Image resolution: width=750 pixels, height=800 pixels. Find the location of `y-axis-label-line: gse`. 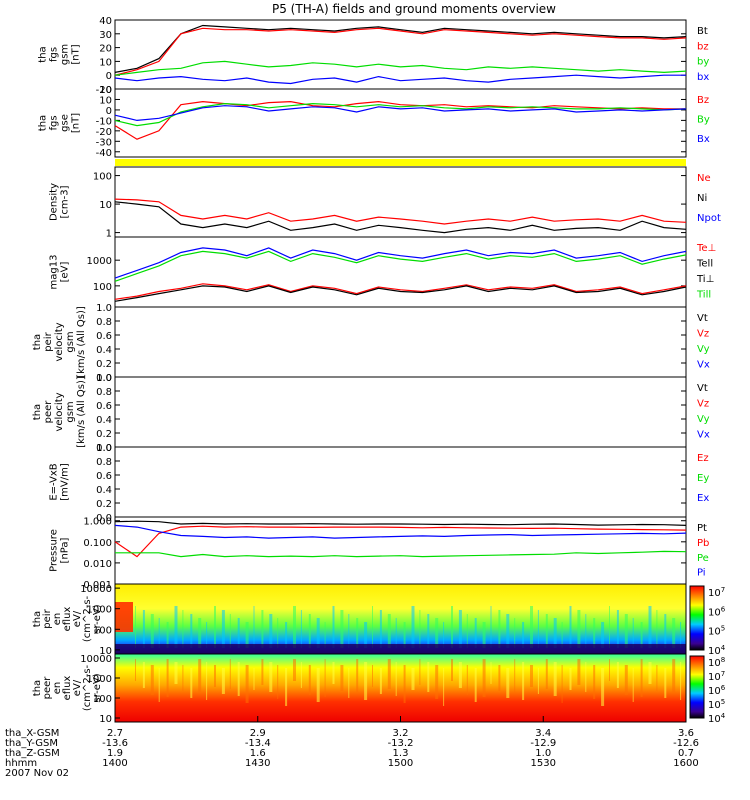

y-axis-label-line: gse is located at coordinates (65, 123).